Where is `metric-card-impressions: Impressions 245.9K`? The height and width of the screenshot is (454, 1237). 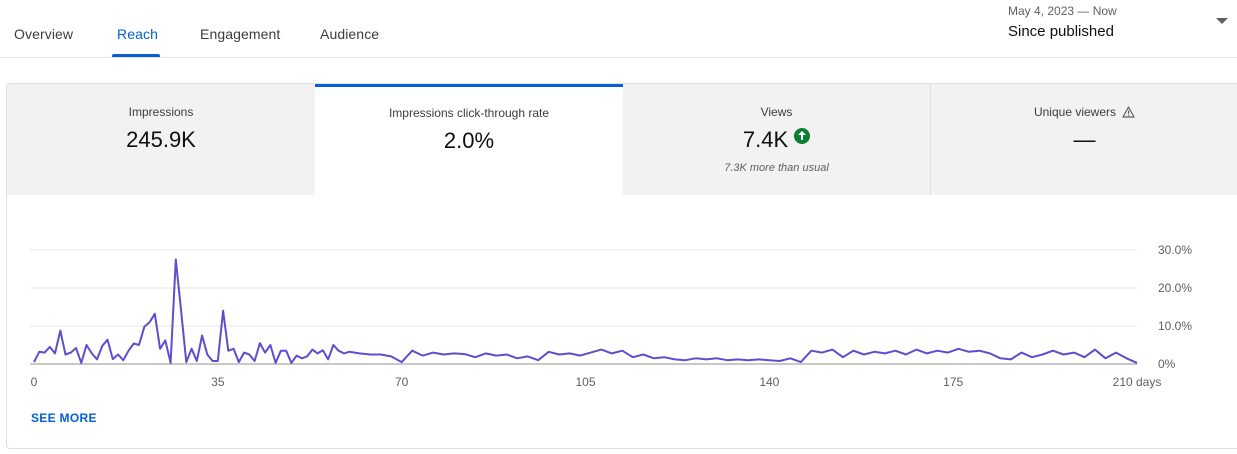 metric-card-impressions: Impressions 245.9K is located at coordinates (161, 139).